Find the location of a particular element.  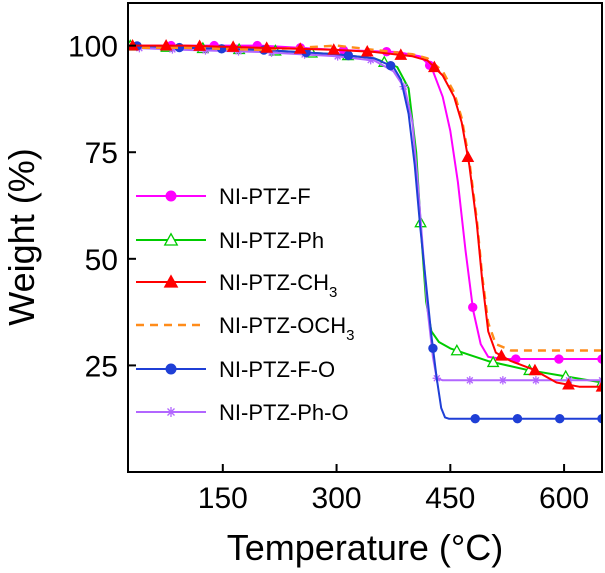

y-tick-label: 25 is located at coordinates (101, 366).